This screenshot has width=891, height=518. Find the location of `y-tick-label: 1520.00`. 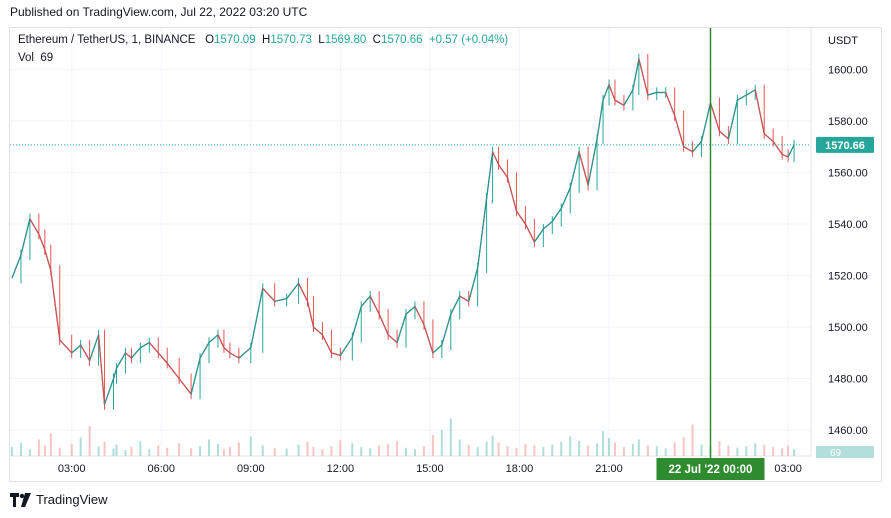

y-tick-label: 1520.00 is located at coordinates (848, 277).